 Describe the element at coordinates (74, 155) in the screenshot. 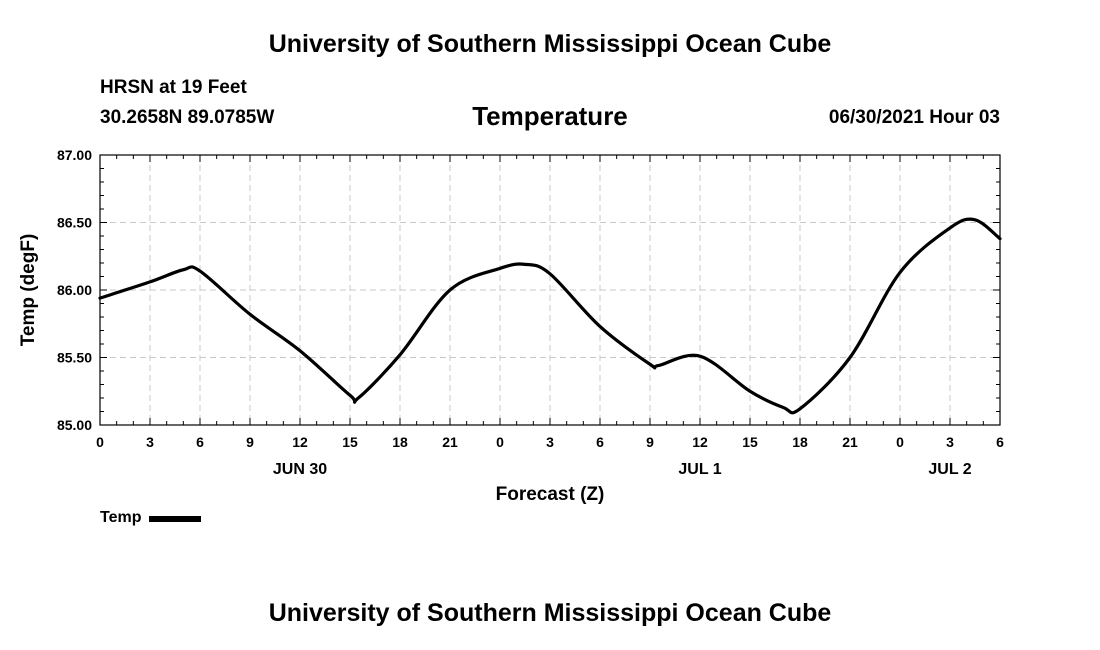

I see `y-tick-label: 87.00` at that location.